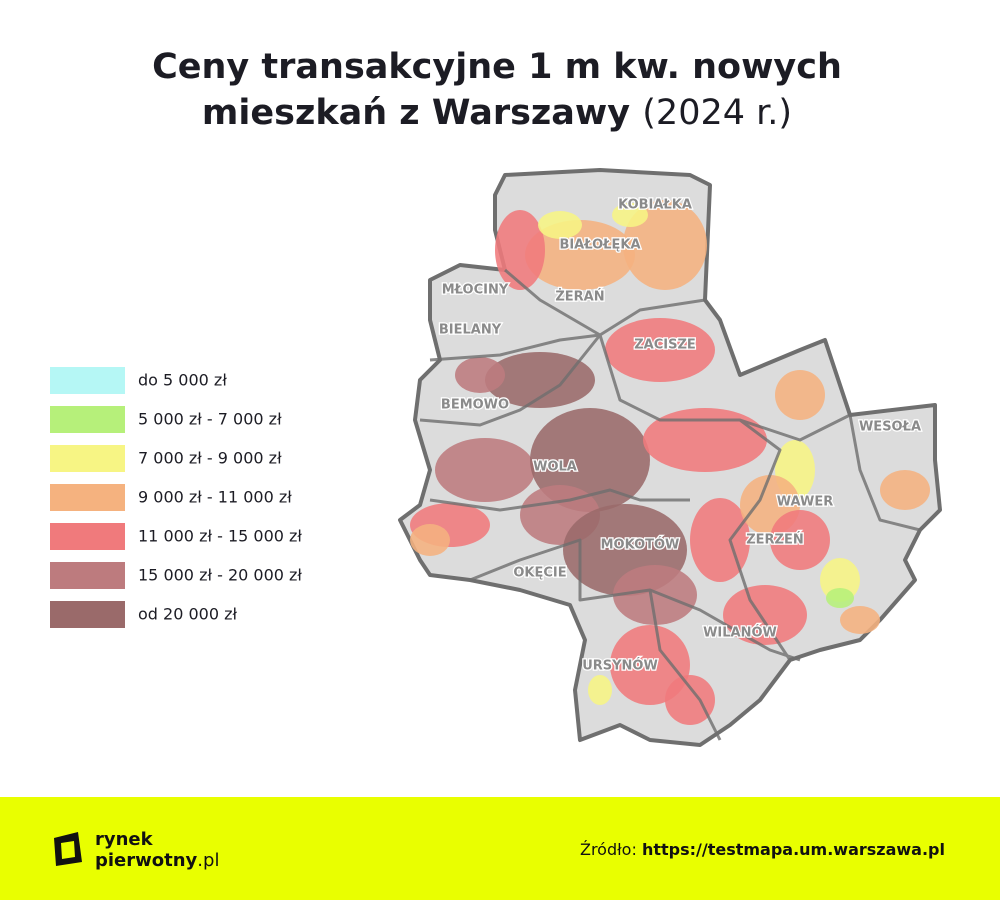 Image resolution: width=1000 pixels, height=900 pixels. Describe the element at coordinates (188, 614) in the screenshot. I see `legend-label: od 20 000 zł` at that location.